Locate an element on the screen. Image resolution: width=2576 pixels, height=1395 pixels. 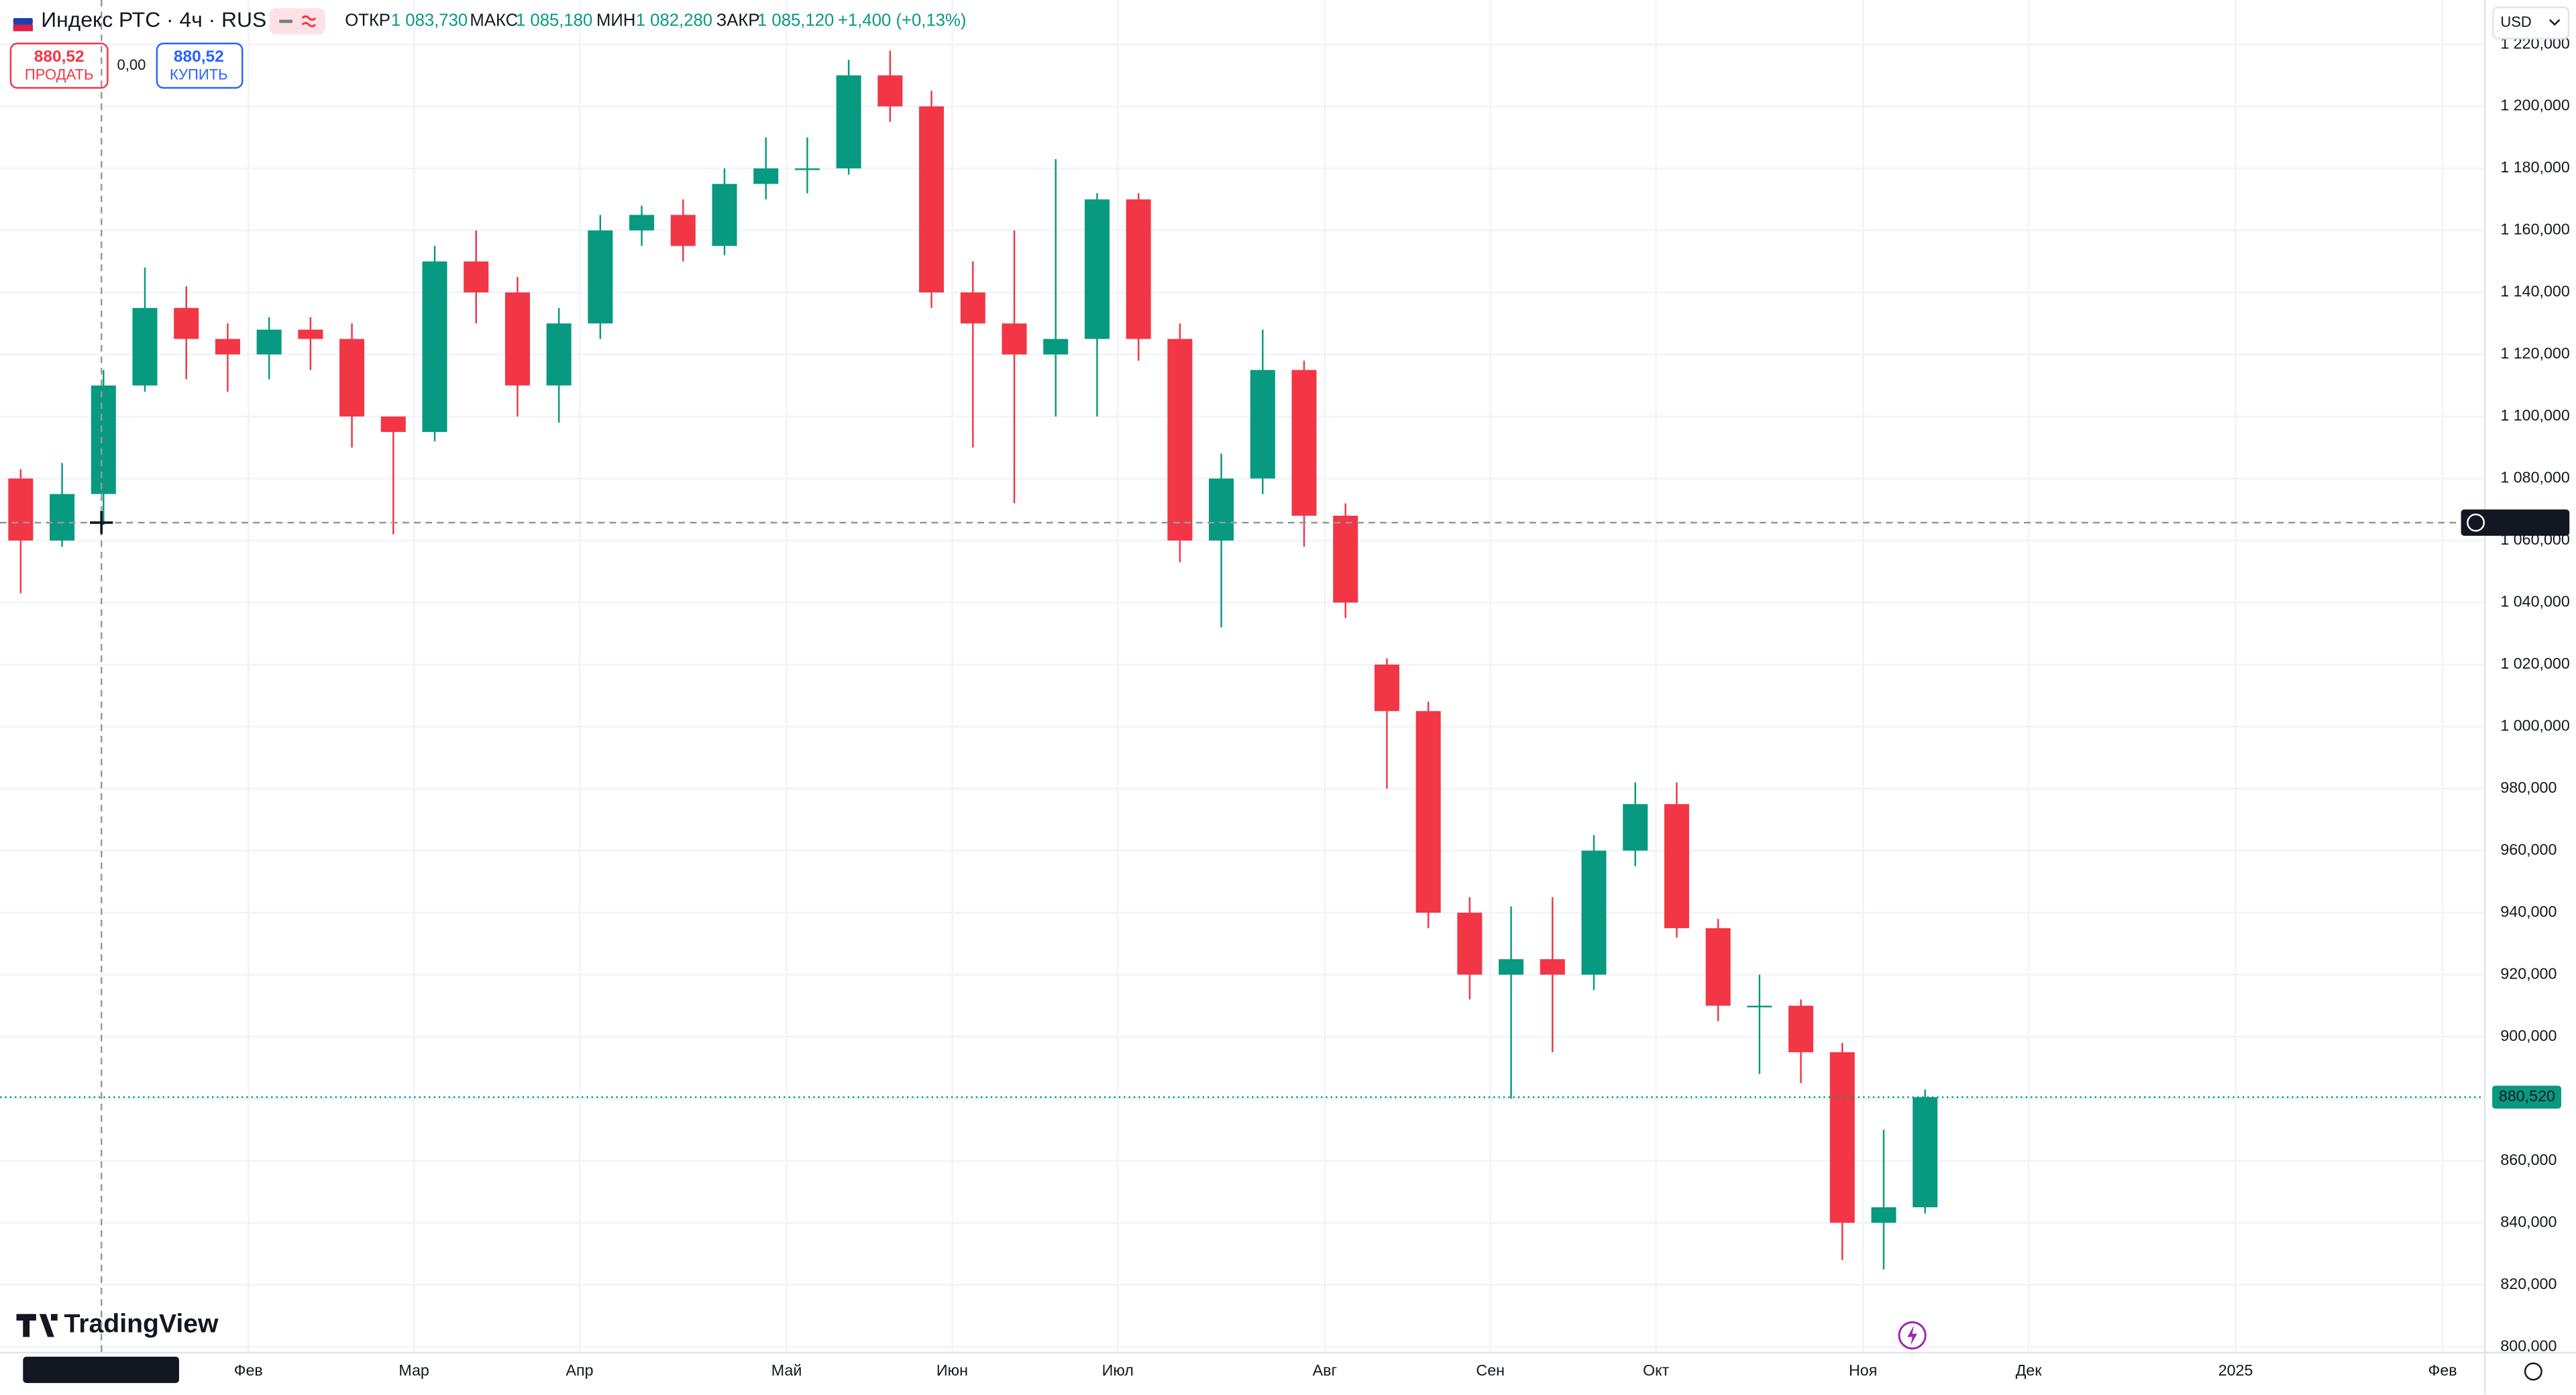
change-value: +1,400 (+0,13%) is located at coordinates (902, 20).